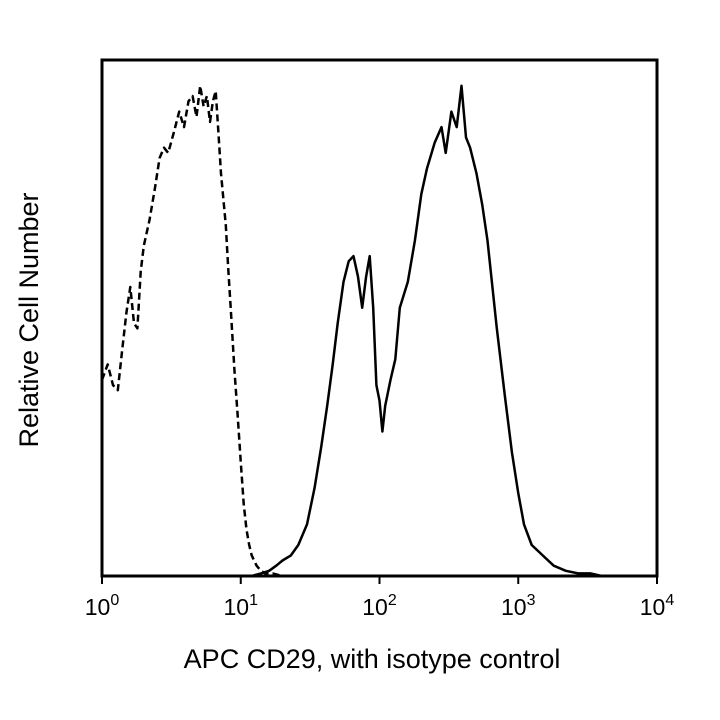 The image size is (720, 720). Describe the element at coordinates (518, 606) in the screenshot. I see `x-tick-label: 10³` at that location.